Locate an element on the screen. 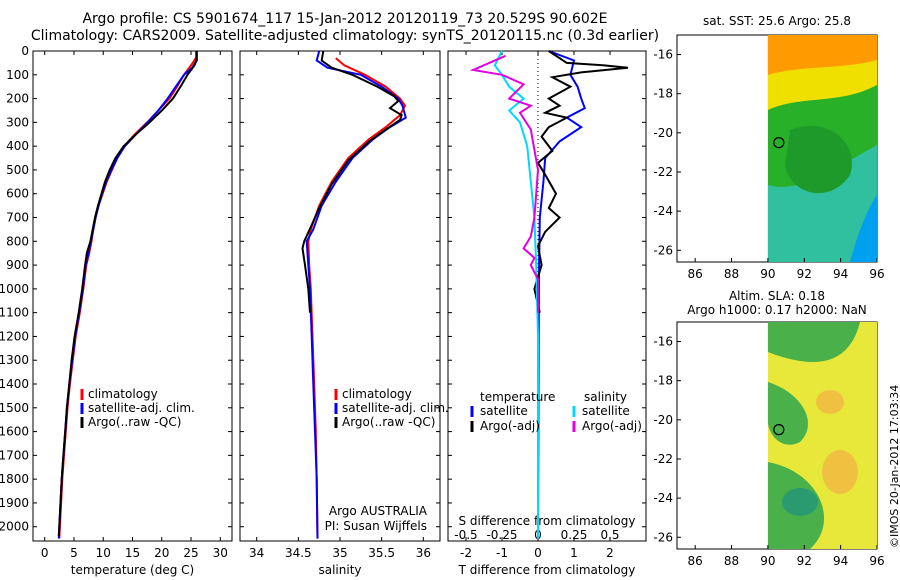 Image resolution: width=900 pixels, height=580 pixels. map-y-tick-label: -24 is located at coordinates (663, 211).